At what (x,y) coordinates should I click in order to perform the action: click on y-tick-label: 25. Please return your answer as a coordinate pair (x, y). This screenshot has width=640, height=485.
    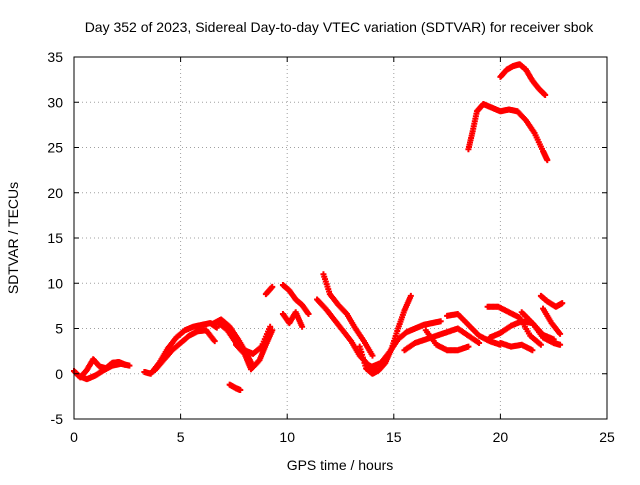
    Looking at the image, I should click on (55, 148).